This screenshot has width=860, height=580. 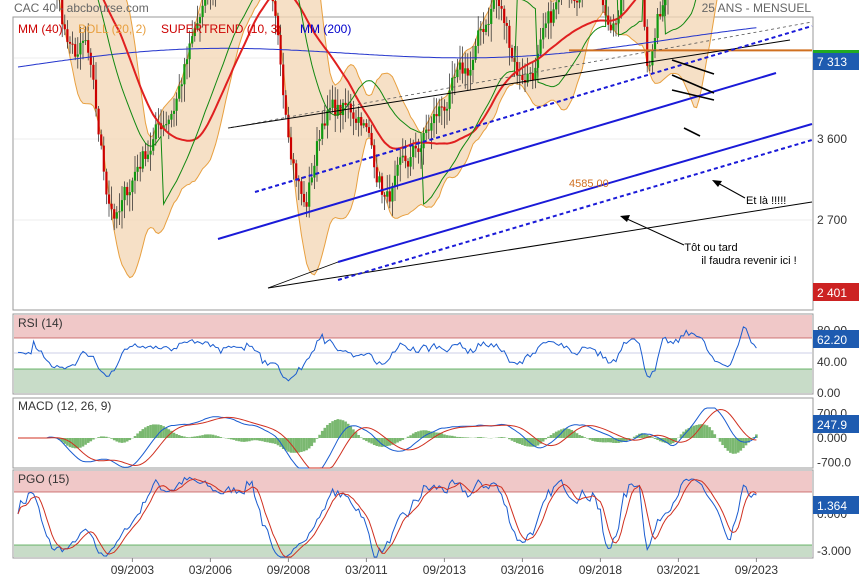 I want to click on x-tick-label: 03/2021, so click(x=679, y=570).